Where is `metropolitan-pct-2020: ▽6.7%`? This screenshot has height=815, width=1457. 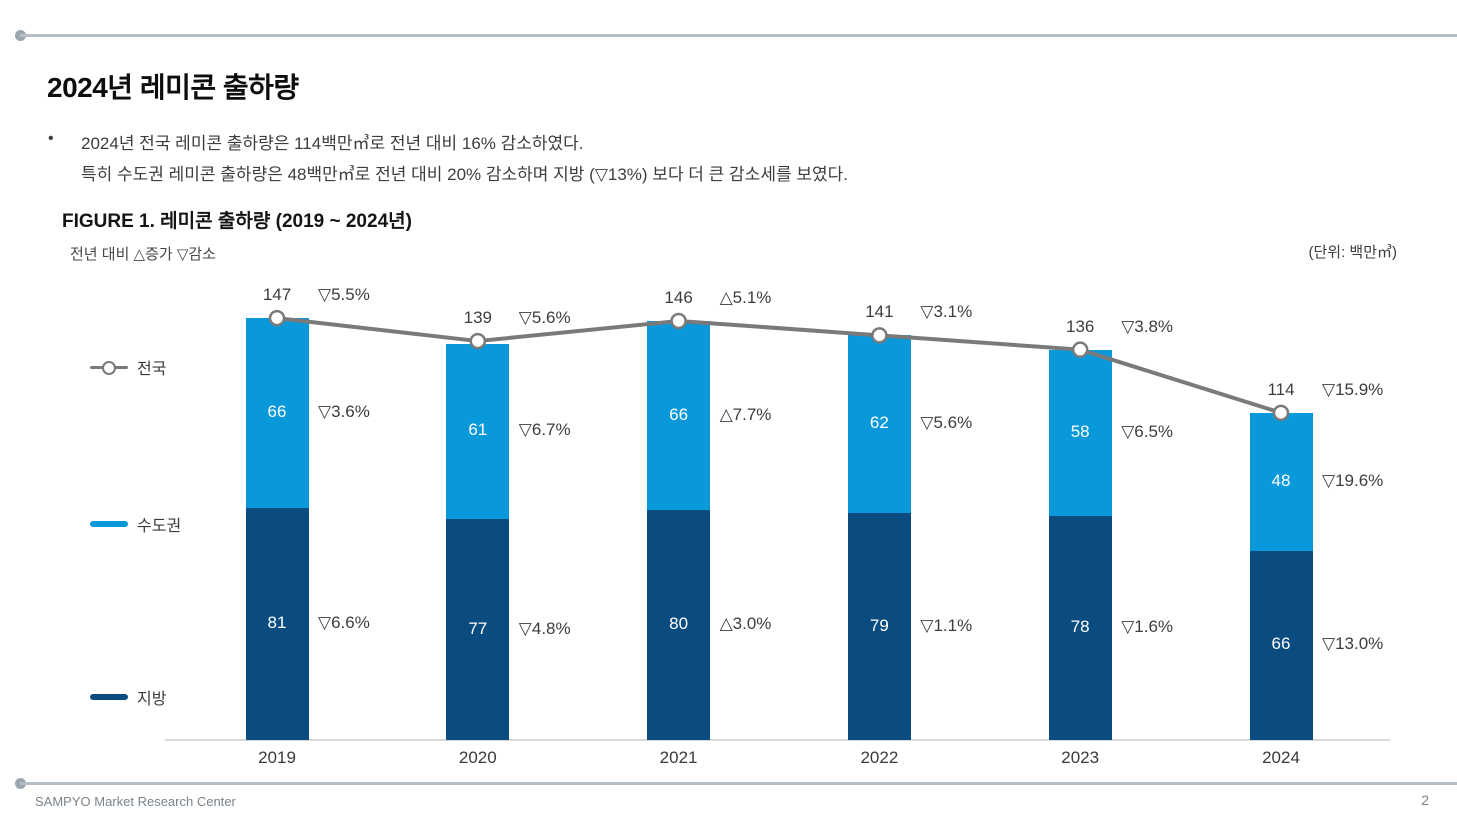 metropolitan-pct-2020: ▽6.7% is located at coordinates (544, 430).